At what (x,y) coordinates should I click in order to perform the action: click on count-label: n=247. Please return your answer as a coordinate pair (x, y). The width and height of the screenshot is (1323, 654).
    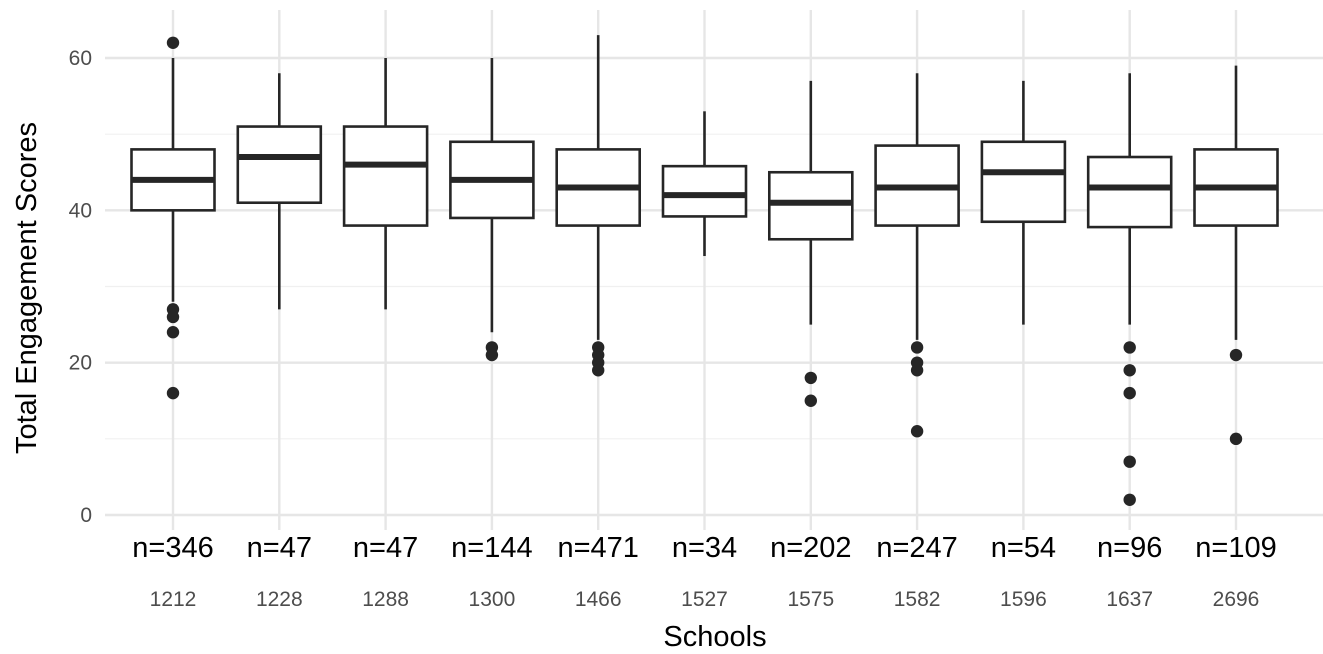
    Looking at the image, I should click on (916, 548).